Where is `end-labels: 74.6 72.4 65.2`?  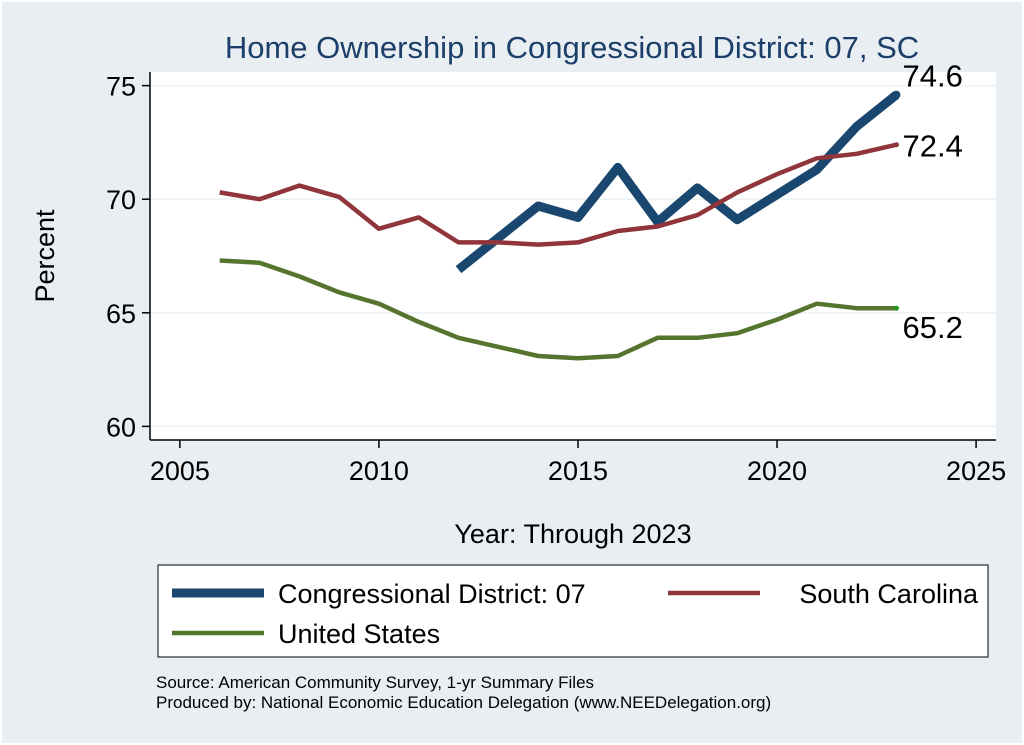
end-labels: 74.6 72.4 65.2 is located at coordinates (932, 202).